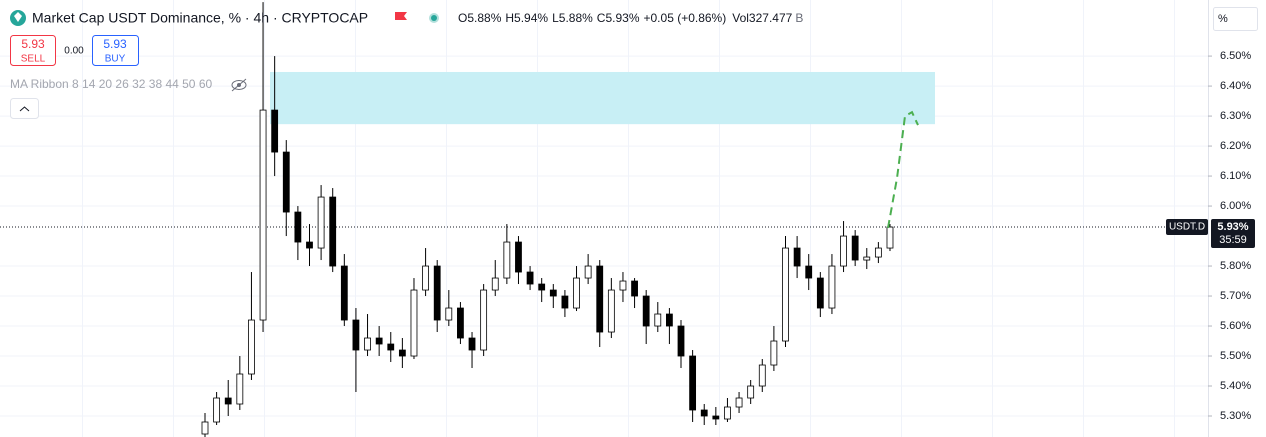  Describe the element at coordinates (903, 169) in the screenshot. I see `projection-path` at that location.